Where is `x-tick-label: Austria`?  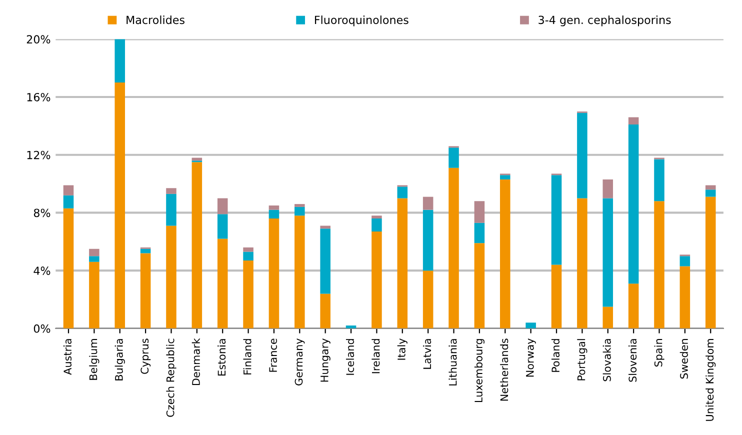 x-tick-label: Austria is located at coordinates (67, 357).